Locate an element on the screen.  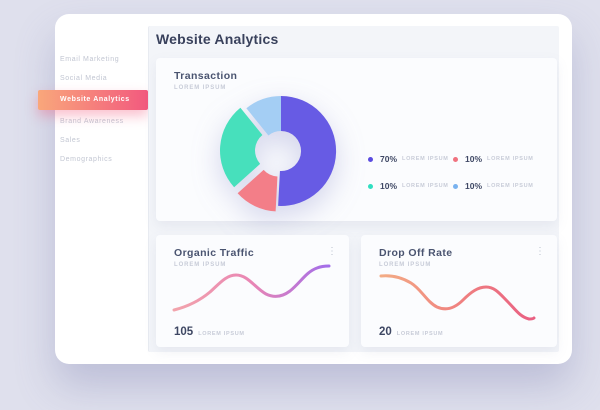
sidebar-item-brand-awareness: Brand Awareness is located at coordinates (92, 121).